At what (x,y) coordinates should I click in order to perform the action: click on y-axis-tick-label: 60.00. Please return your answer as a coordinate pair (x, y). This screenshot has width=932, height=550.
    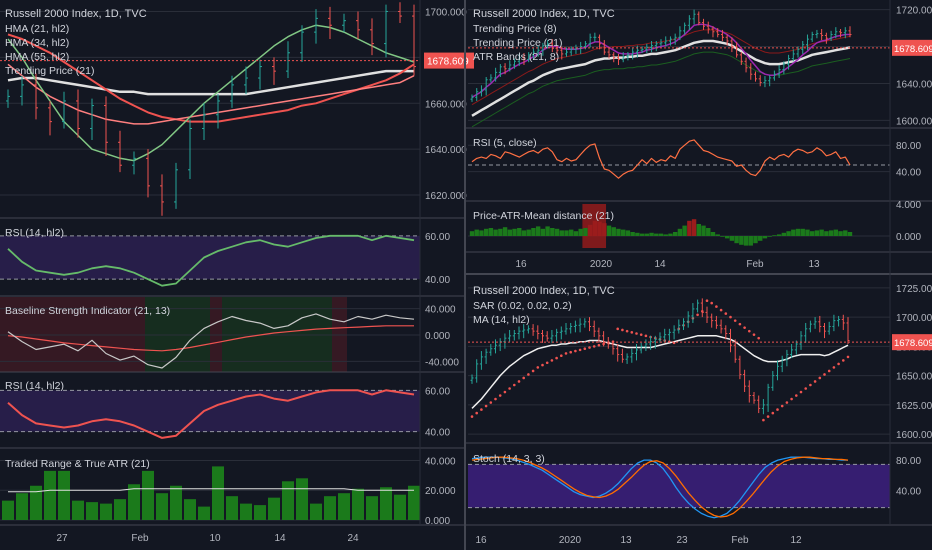
    Looking at the image, I should click on (437, 237).